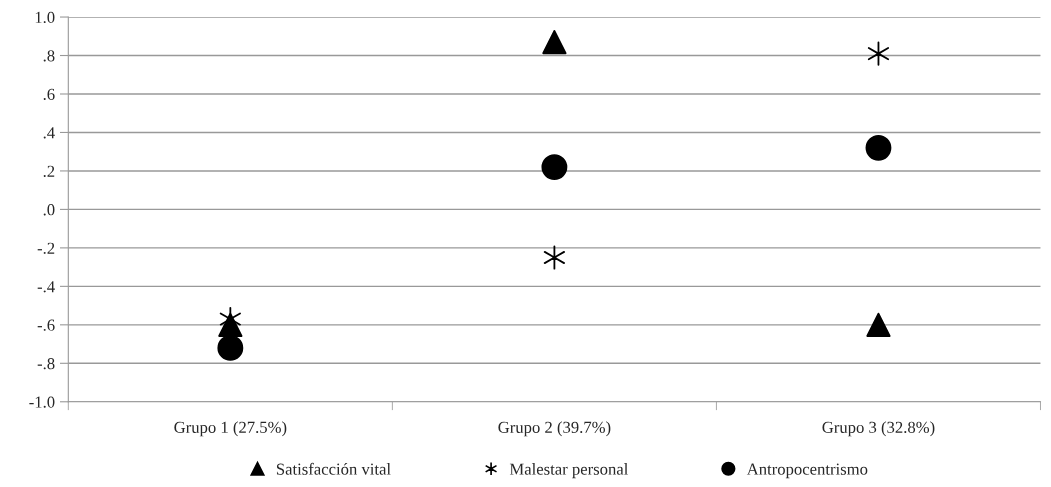 This screenshot has height=487, width=1051. Describe the element at coordinates (878, 429) in the screenshot. I see `x-tick-label: Grupo 3 (32.8%)` at that location.